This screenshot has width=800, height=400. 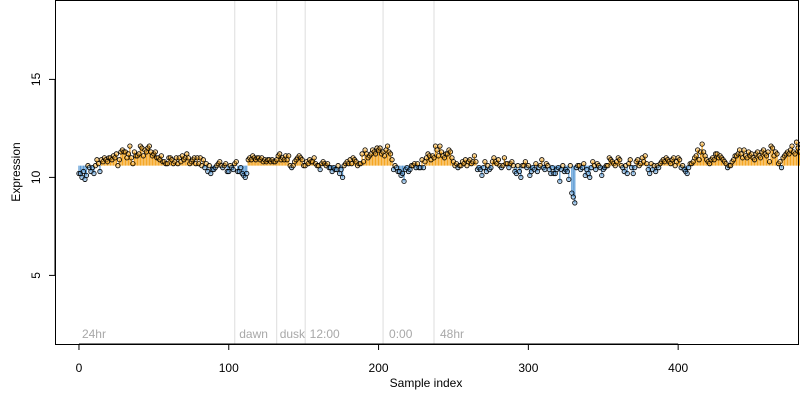 What do you see at coordinates (426, 383) in the screenshot?
I see `x-axis-title: Sample index` at bounding box center [426, 383].